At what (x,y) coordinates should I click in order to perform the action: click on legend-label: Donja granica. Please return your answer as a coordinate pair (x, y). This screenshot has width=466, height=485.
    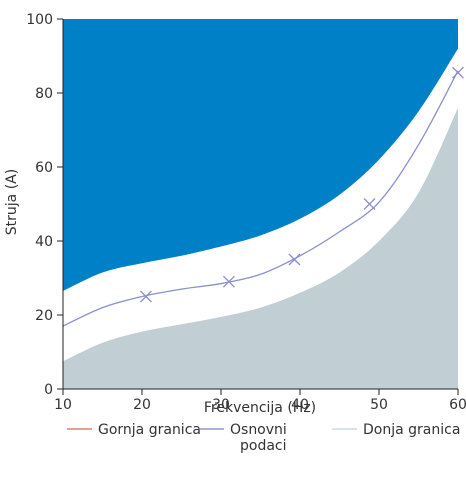
    Looking at the image, I should click on (411, 430).